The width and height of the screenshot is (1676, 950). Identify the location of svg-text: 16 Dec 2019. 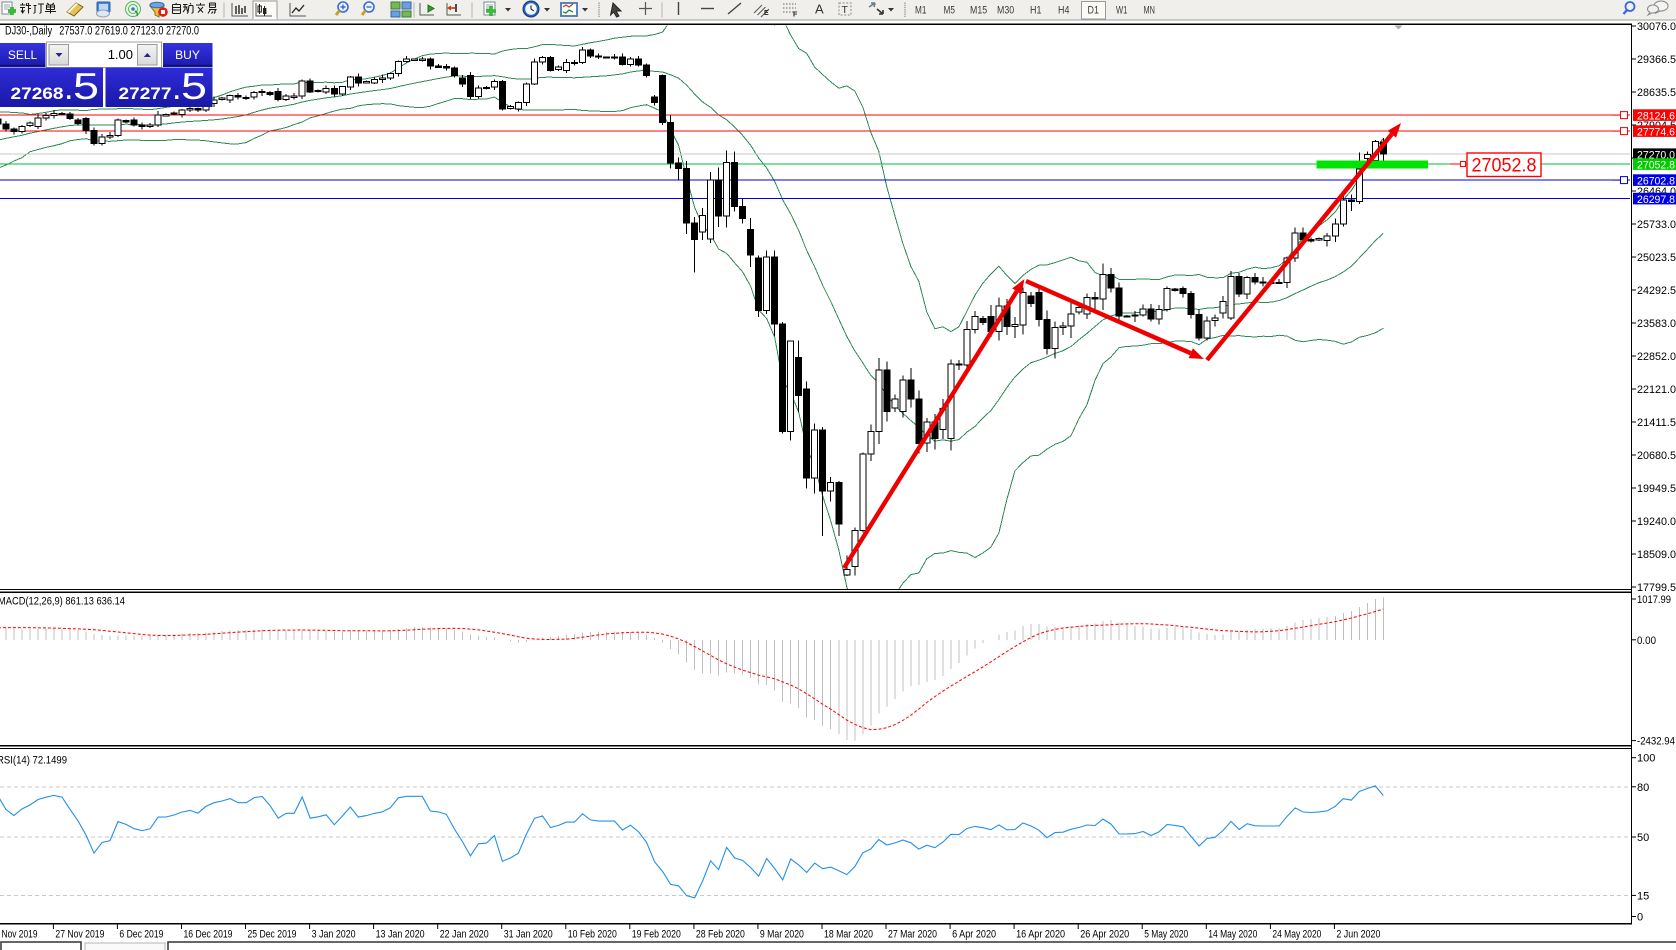
(208, 935).